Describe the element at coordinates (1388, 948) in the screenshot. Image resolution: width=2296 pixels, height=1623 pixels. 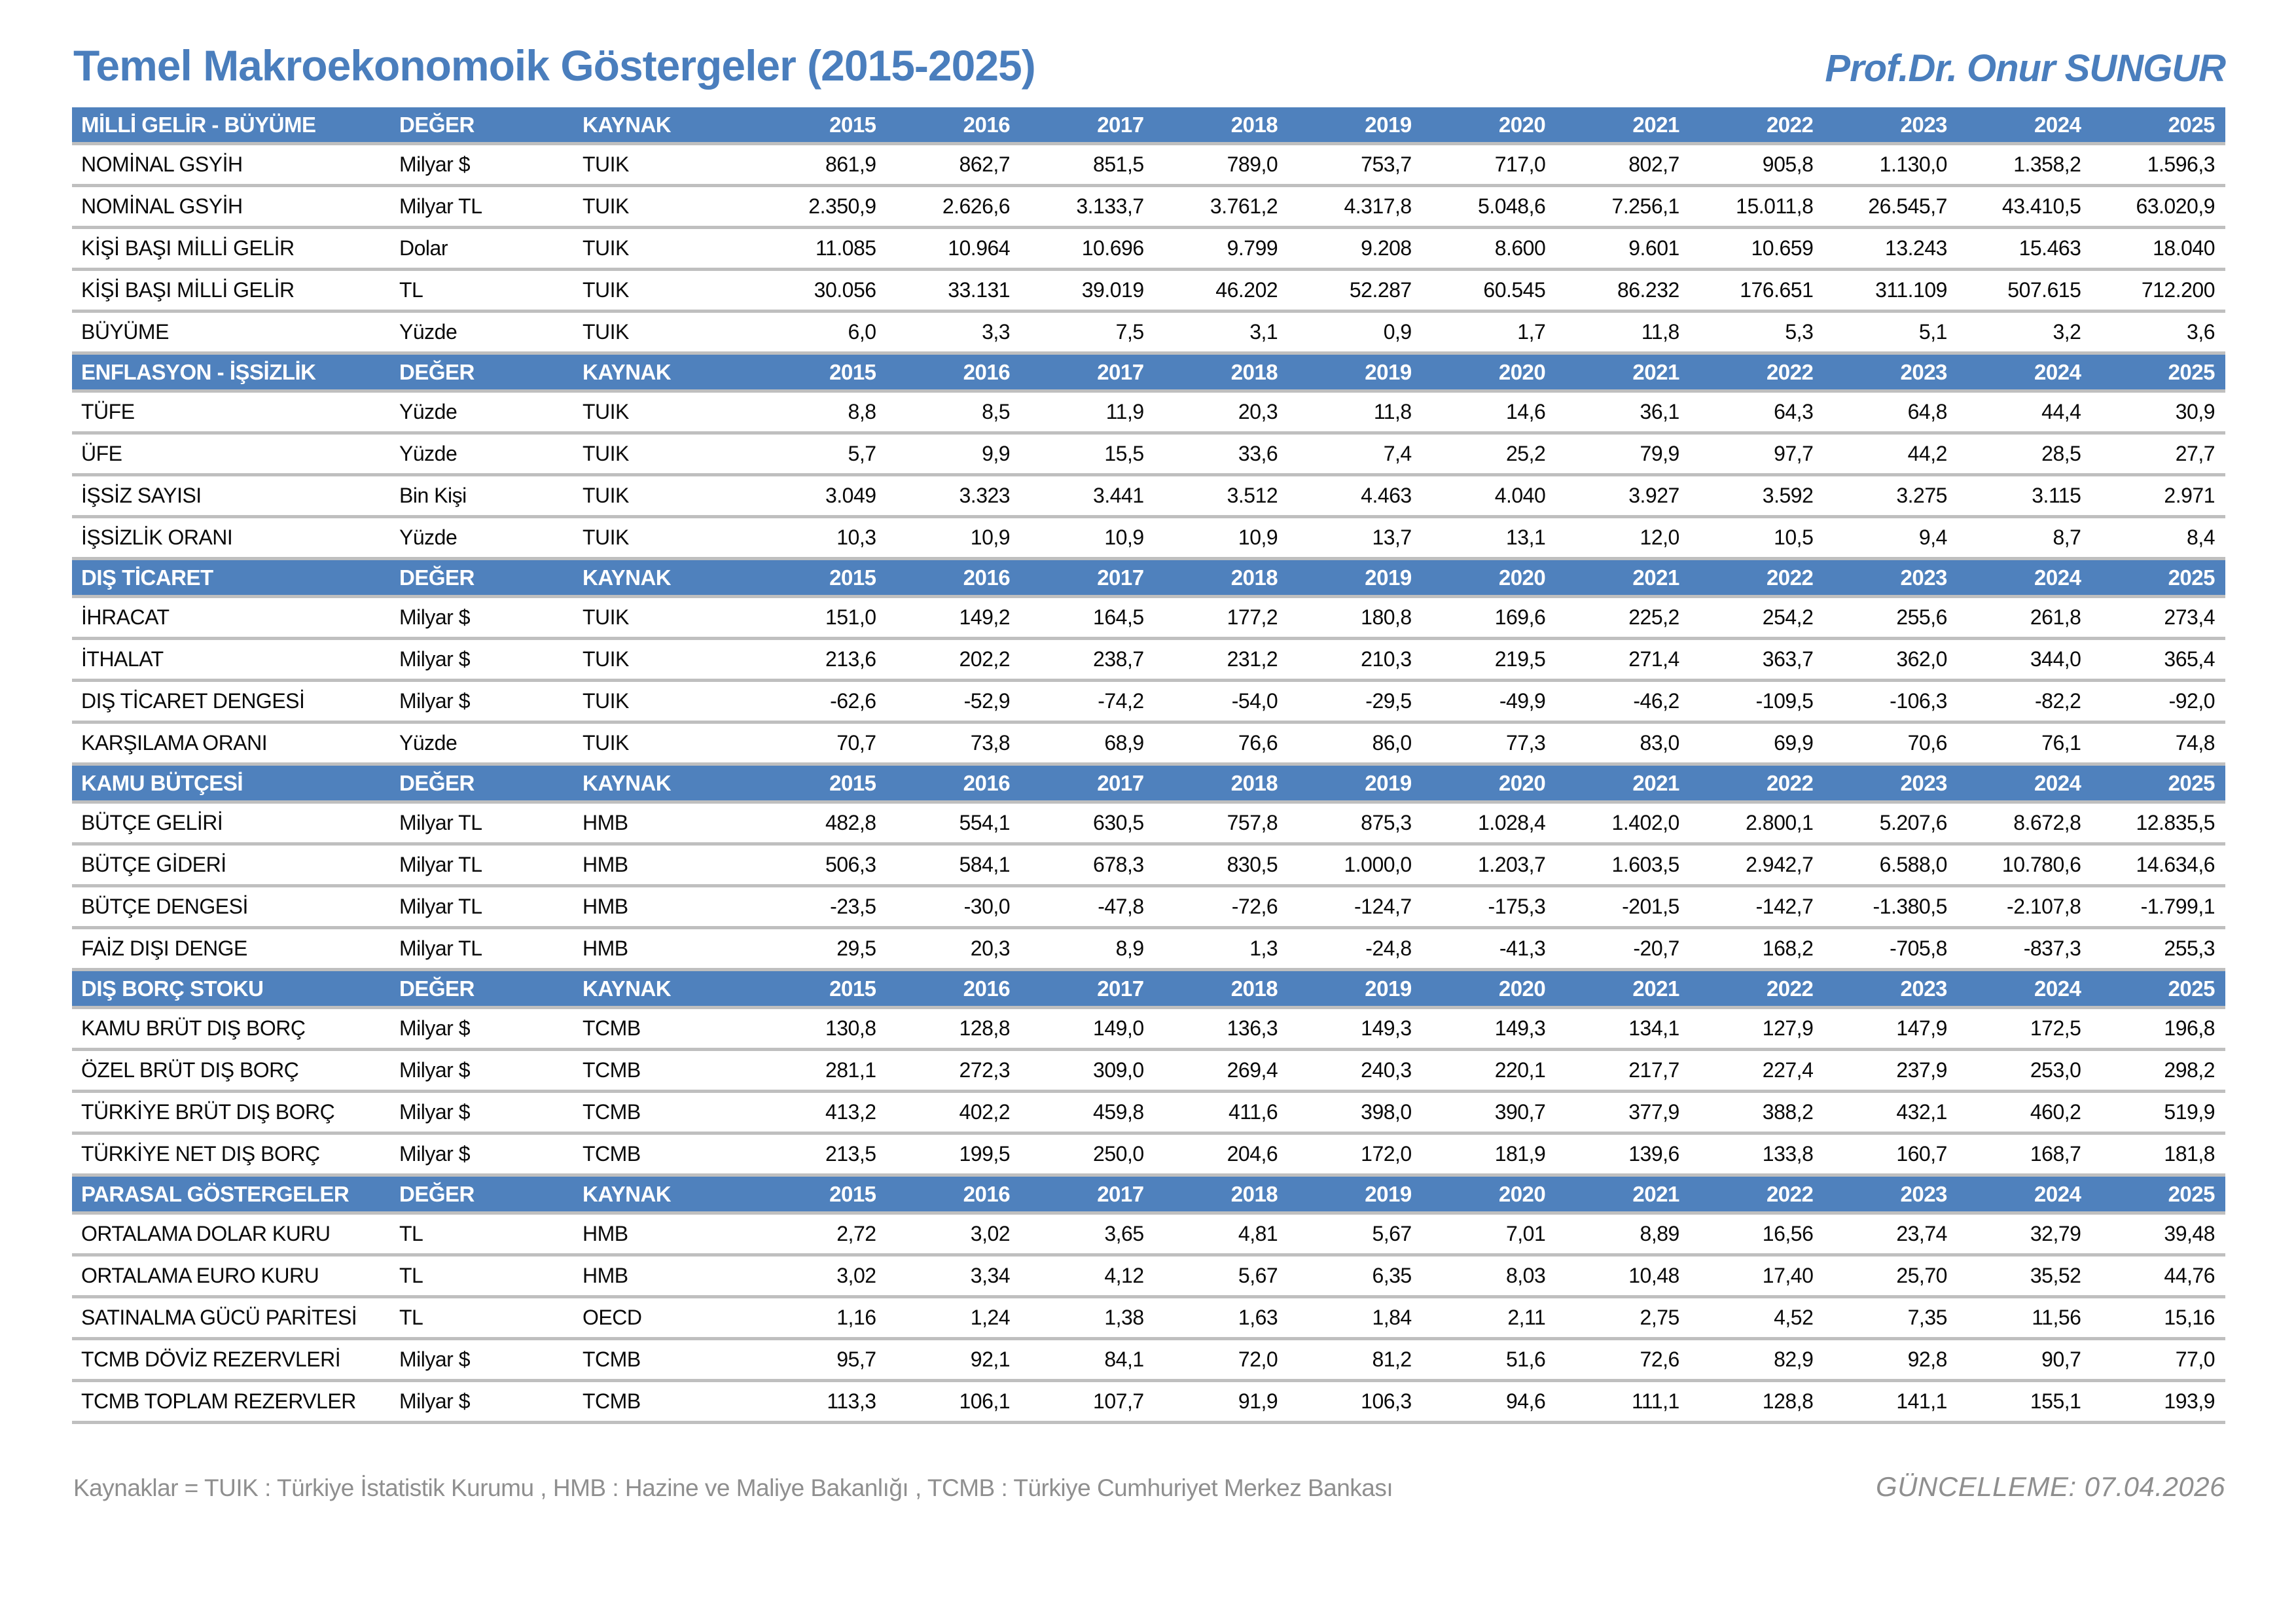
I see `value-cell: -24,8` at that location.